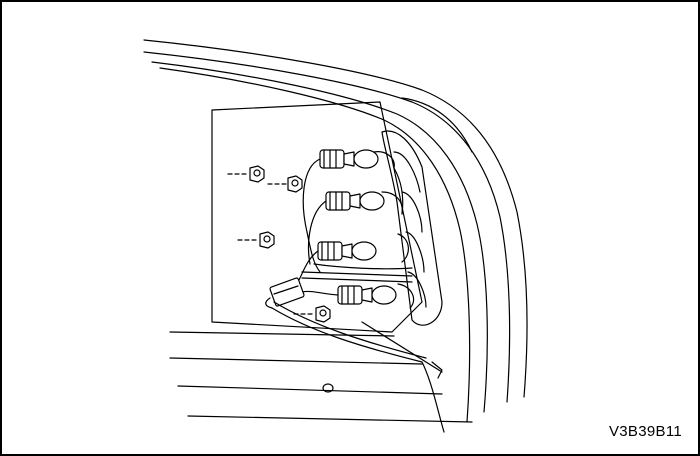  Describe the element at coordinates (645, 431) in the screenshot. I see `figure-code: V3B39B11` at that location.